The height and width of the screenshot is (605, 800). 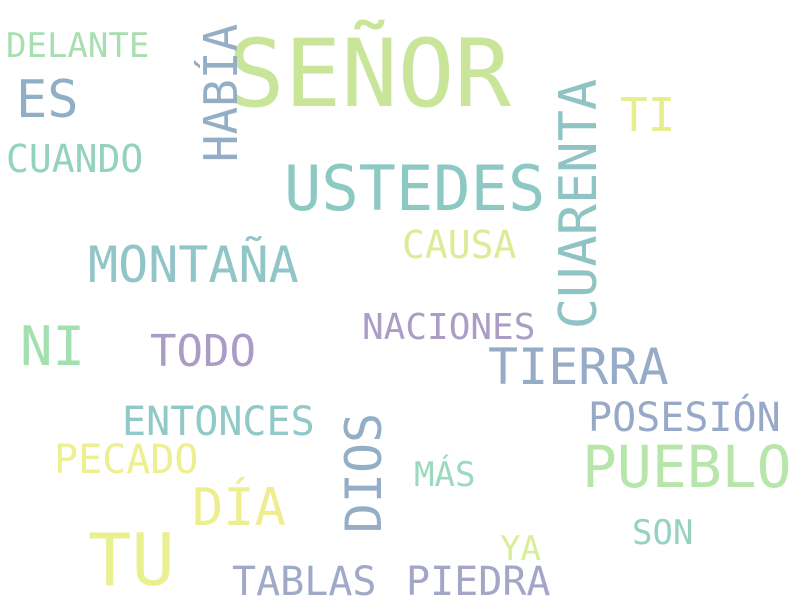 What do you see at coordinates (126, 460) in the screenshot?
I see `word-pecado: PECADO` at bounding box center [126, 460].